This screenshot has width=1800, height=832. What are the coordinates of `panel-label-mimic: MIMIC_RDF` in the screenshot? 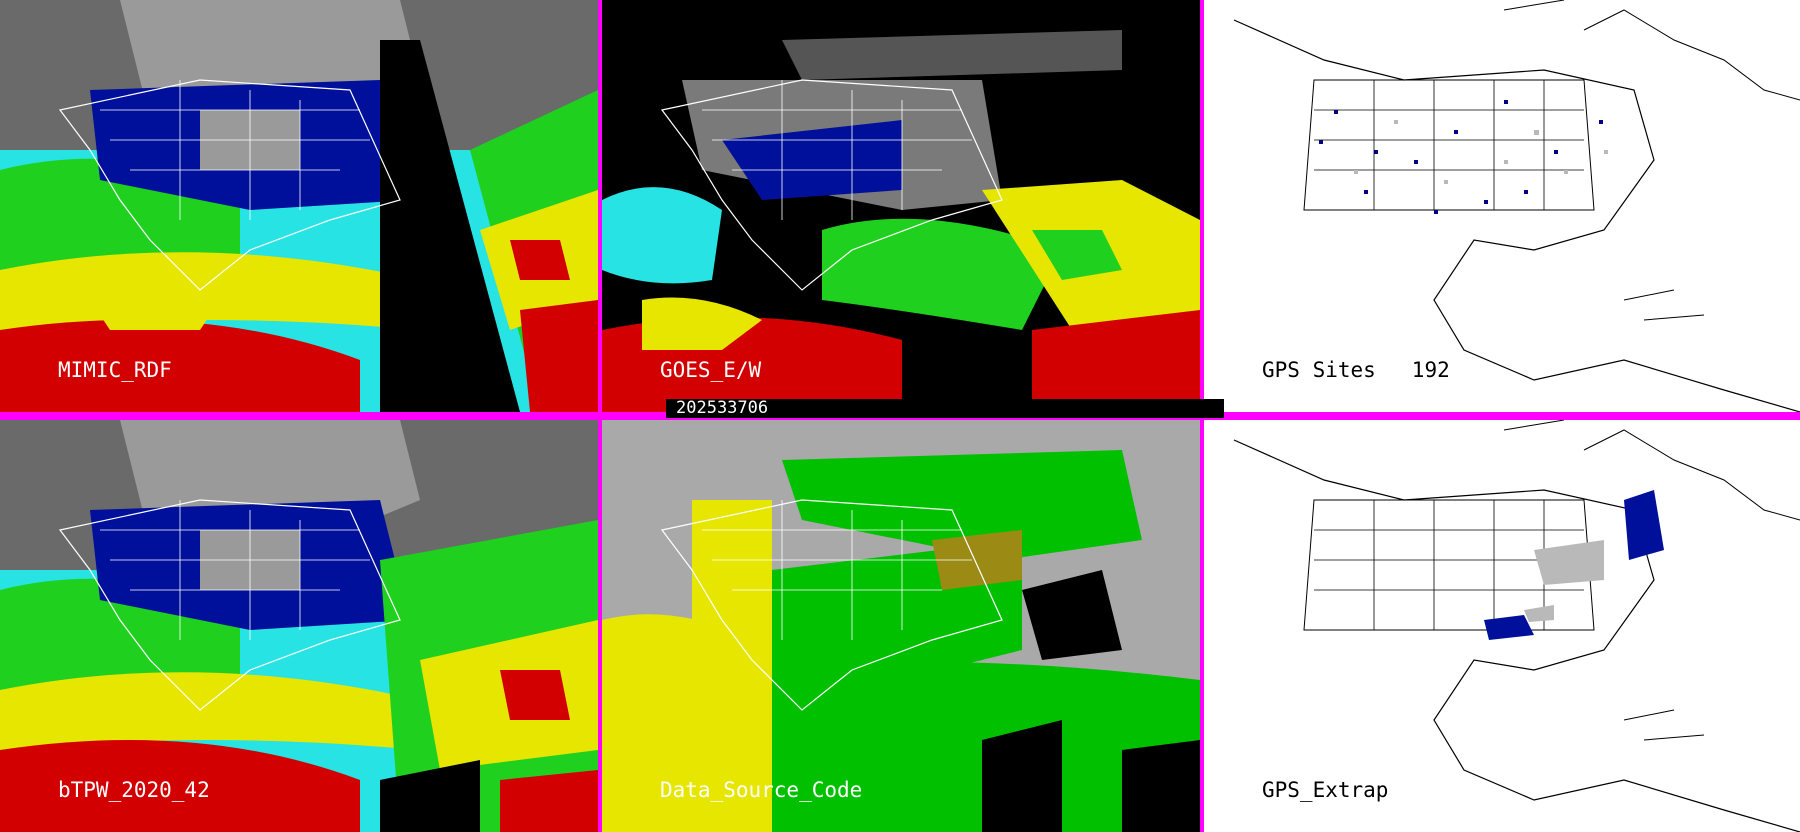 It's located at (115, 370).